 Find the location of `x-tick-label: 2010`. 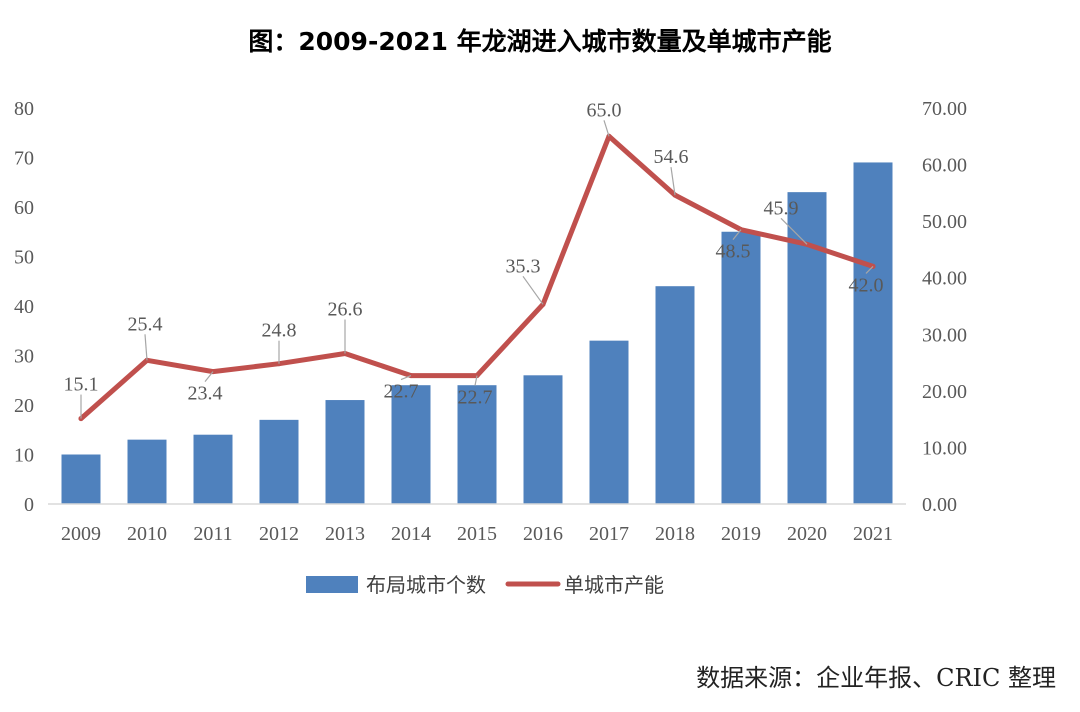

x-tick-label: 2010 is located at coordinates (147, 534).